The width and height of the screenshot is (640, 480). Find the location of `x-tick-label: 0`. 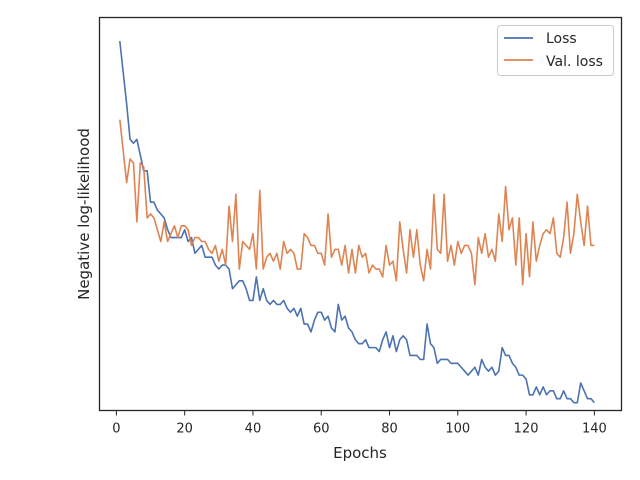

x-tick-label: 0 is located at coordinates (116, 429).